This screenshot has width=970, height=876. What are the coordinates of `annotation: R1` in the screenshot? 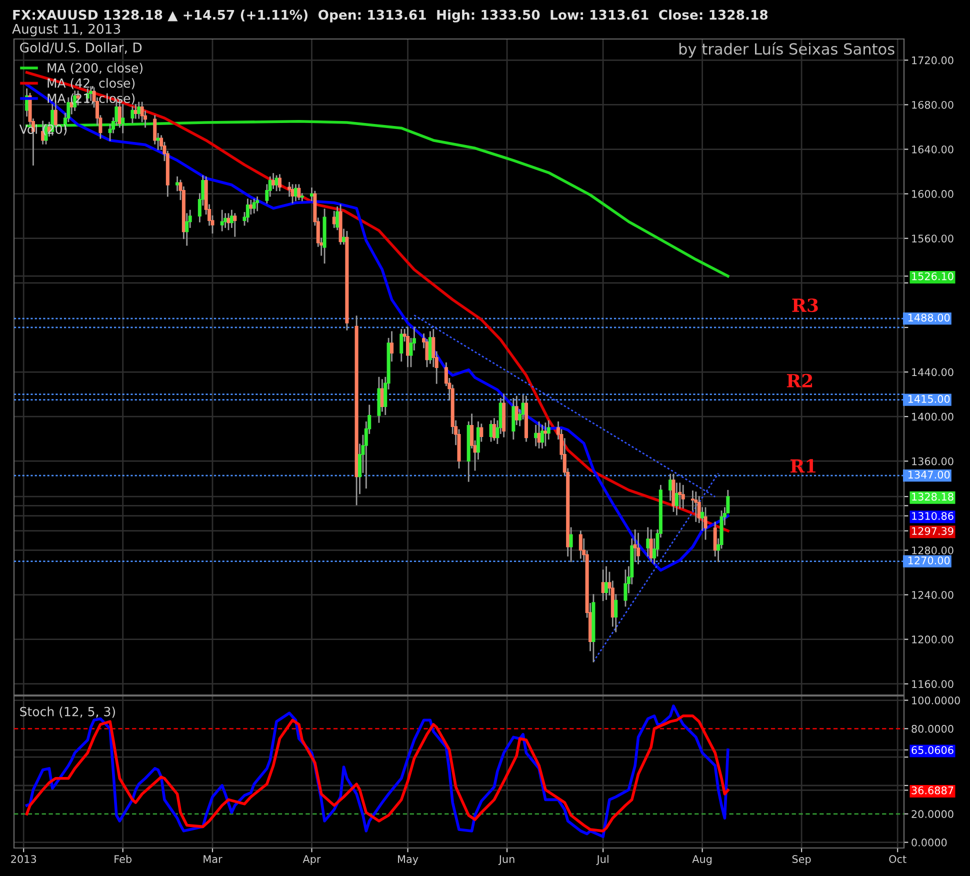 It's located at (803, 466).